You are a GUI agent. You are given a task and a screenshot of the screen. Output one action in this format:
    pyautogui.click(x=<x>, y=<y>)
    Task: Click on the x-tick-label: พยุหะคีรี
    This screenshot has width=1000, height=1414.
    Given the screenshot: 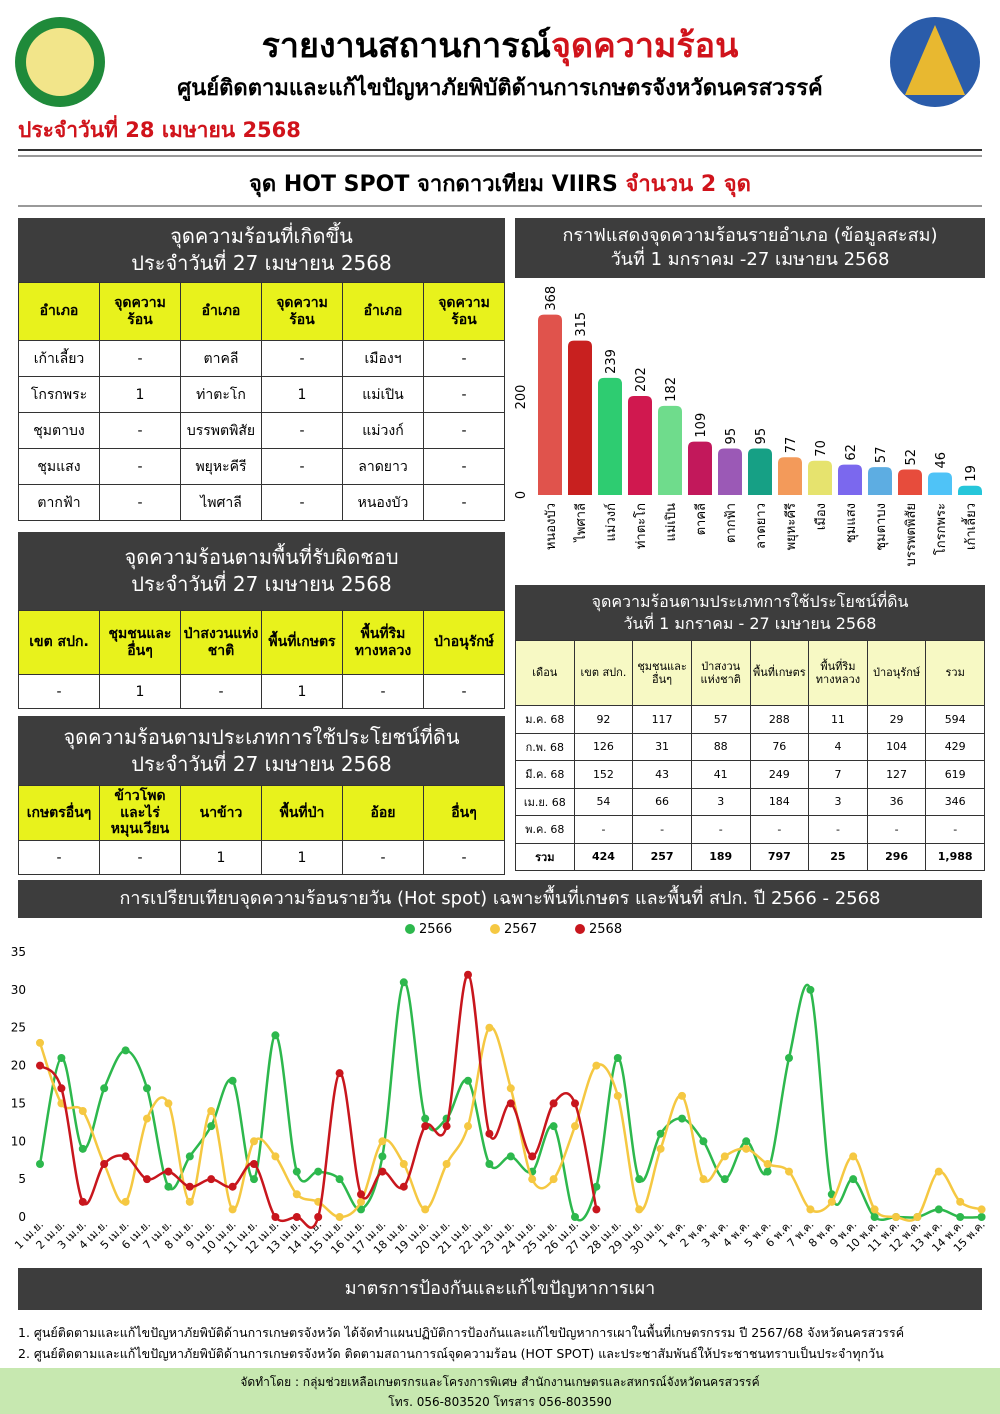 What is the action you would take?
    pyautogui.click(x=791, y=526)
    